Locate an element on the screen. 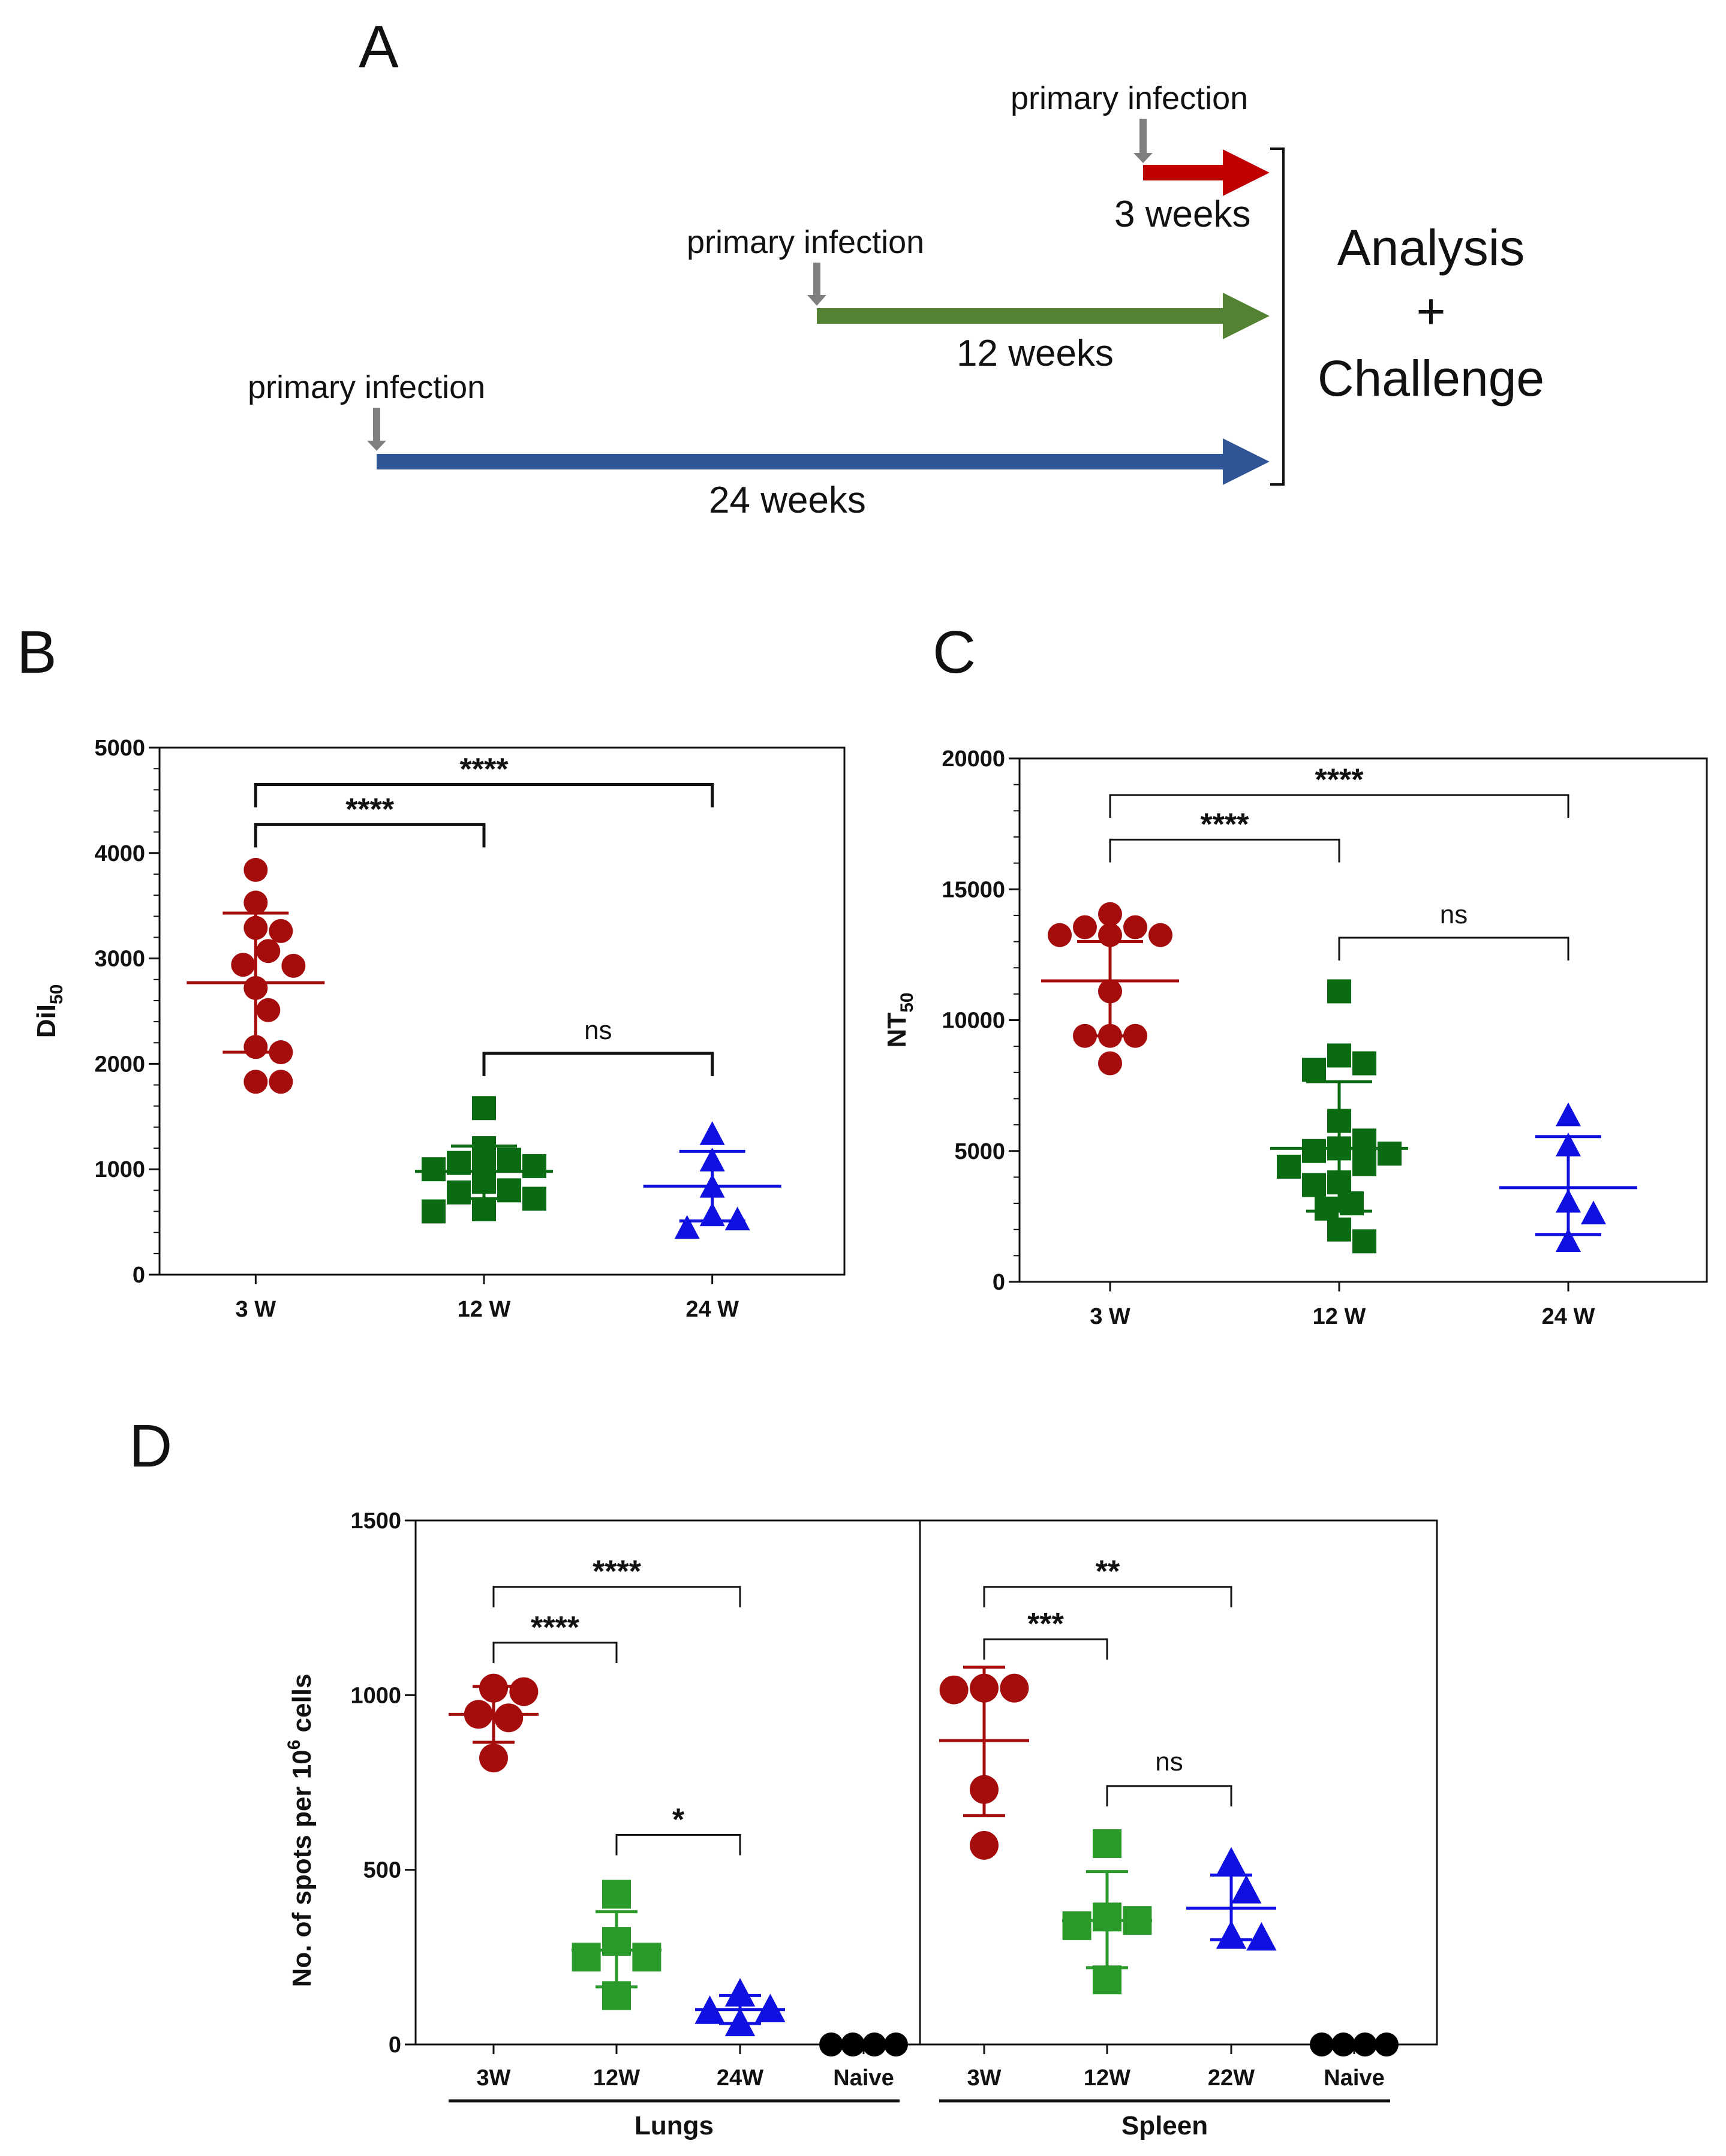  group-label: Lungs is located at coordinates (674, 2125).